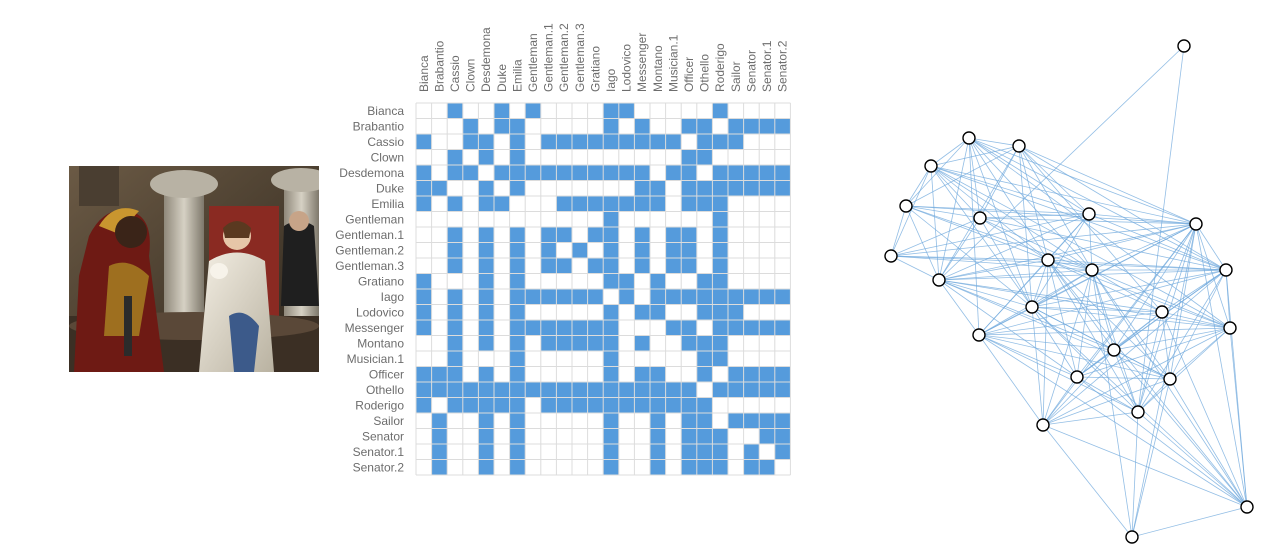  What do you see at coordinates (381, 281) in the screenshot?
I see `row-label: Gratiano` at bounding box center [381, 281].